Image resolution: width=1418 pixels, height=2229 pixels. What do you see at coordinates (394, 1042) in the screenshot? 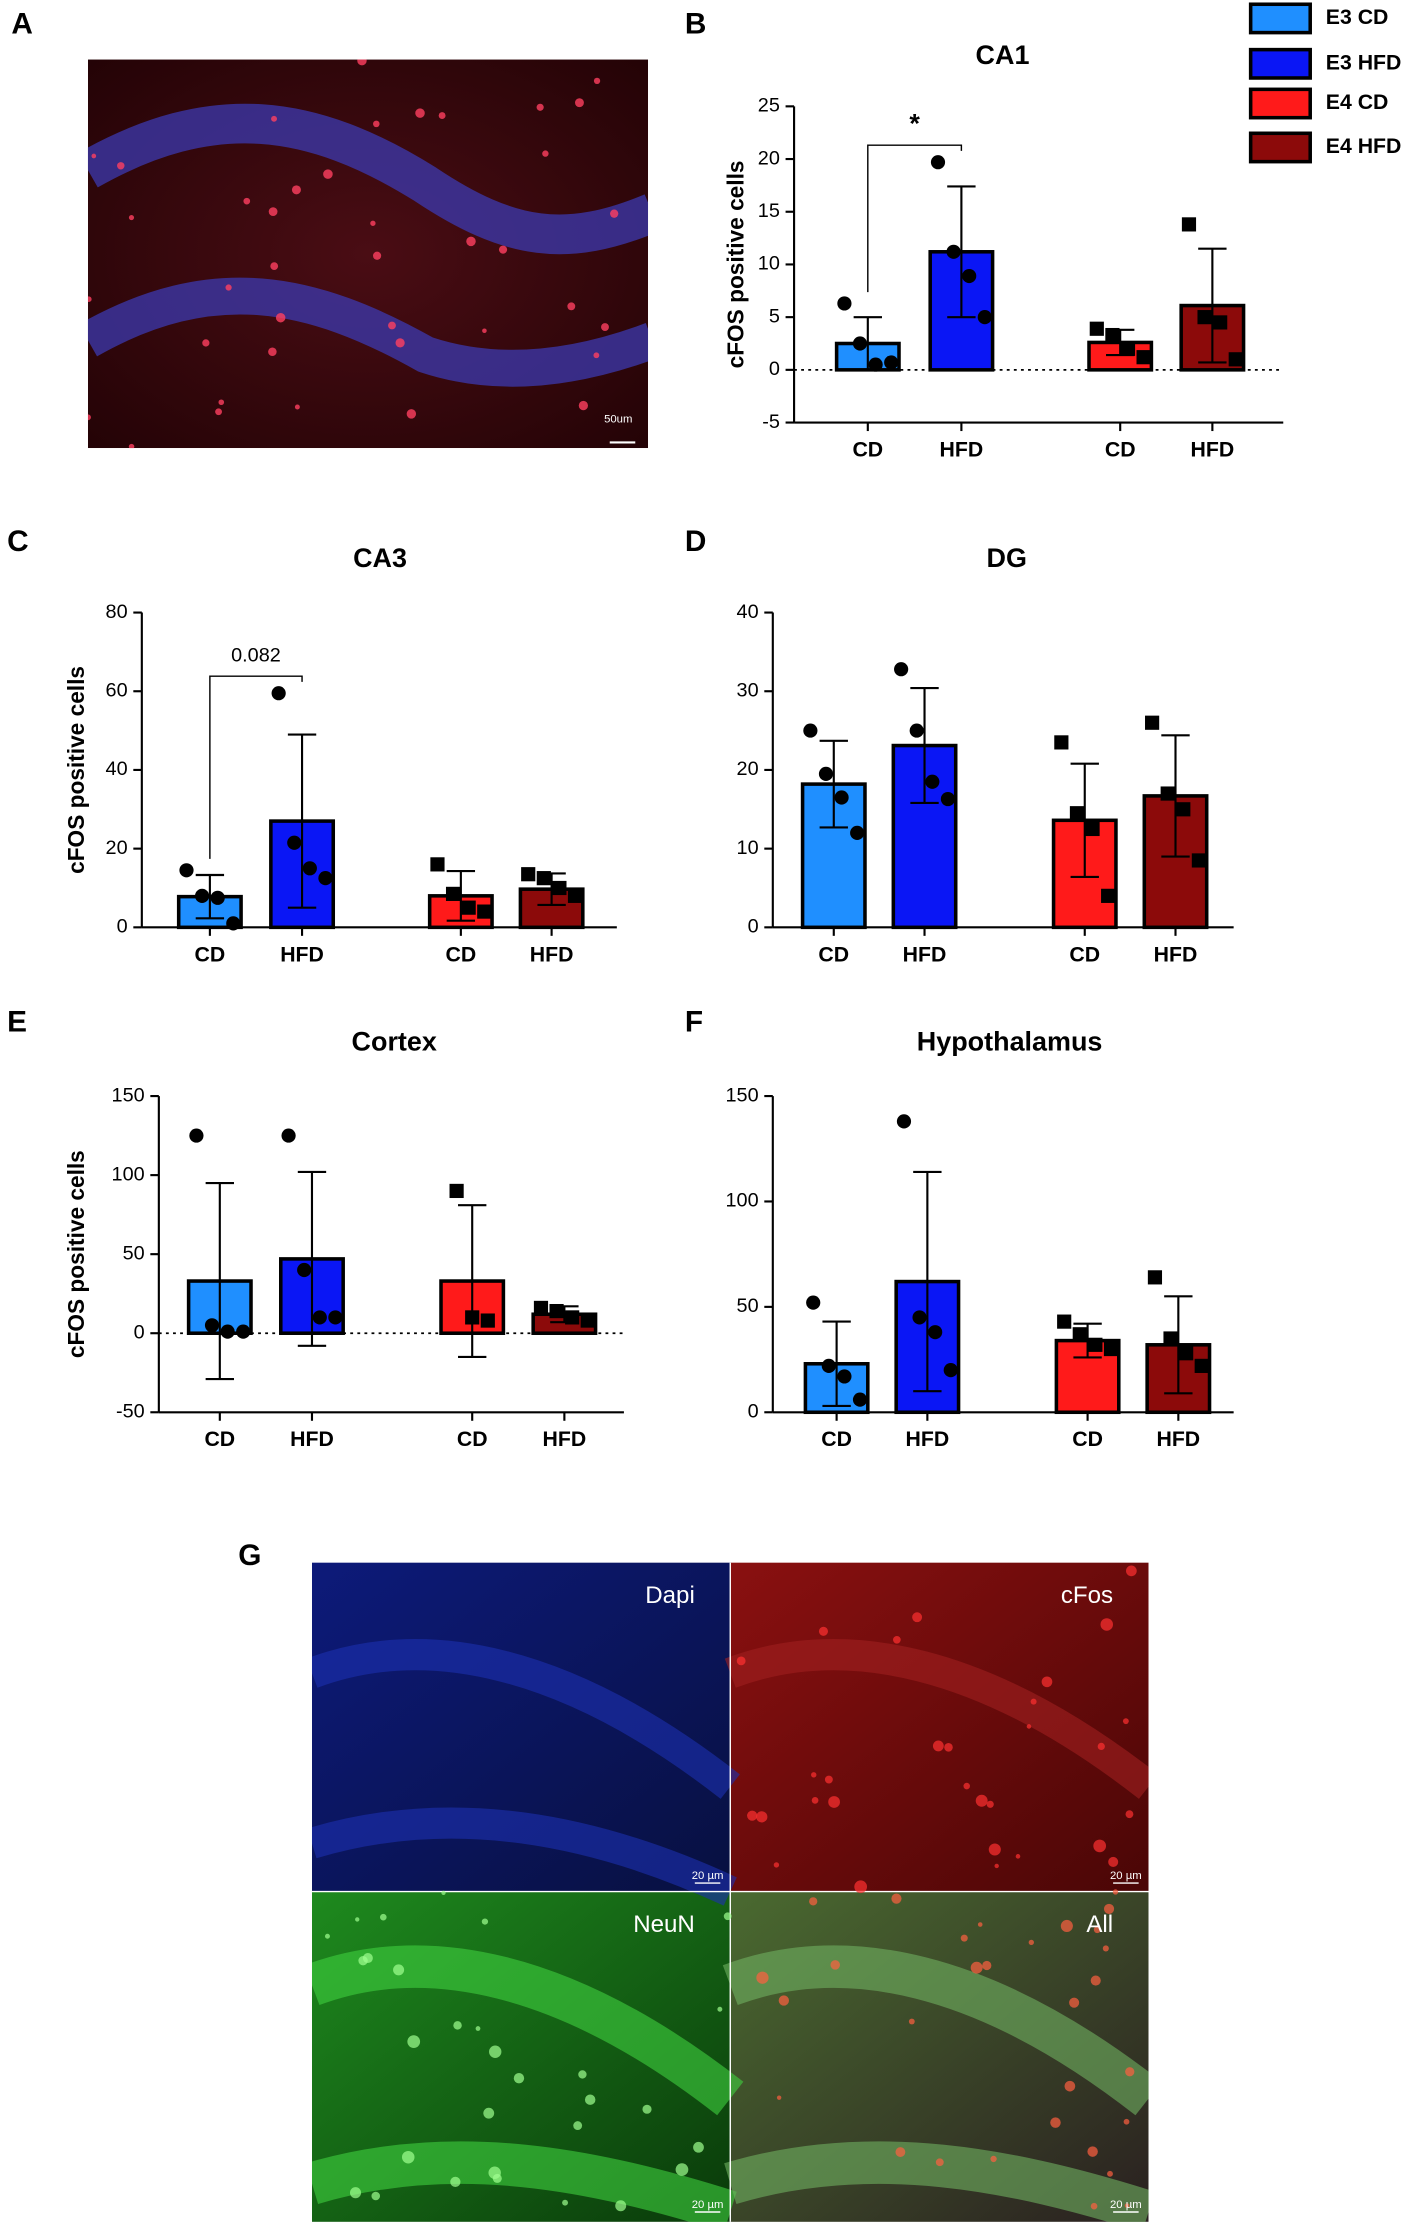
I see `chart-title: Cortex` at bounding box center [394, 1042].